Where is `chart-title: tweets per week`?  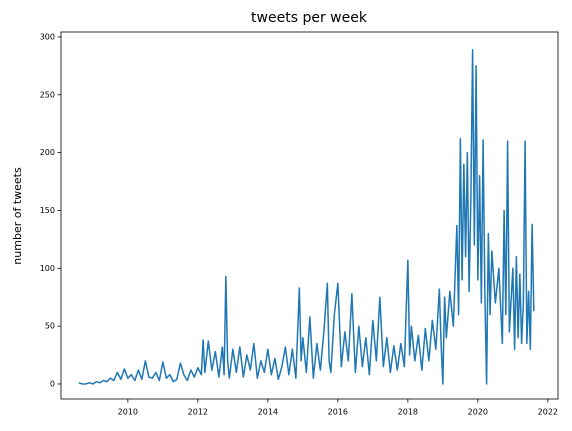 chart-title: tweets per week is located at coordinates (309, 18).